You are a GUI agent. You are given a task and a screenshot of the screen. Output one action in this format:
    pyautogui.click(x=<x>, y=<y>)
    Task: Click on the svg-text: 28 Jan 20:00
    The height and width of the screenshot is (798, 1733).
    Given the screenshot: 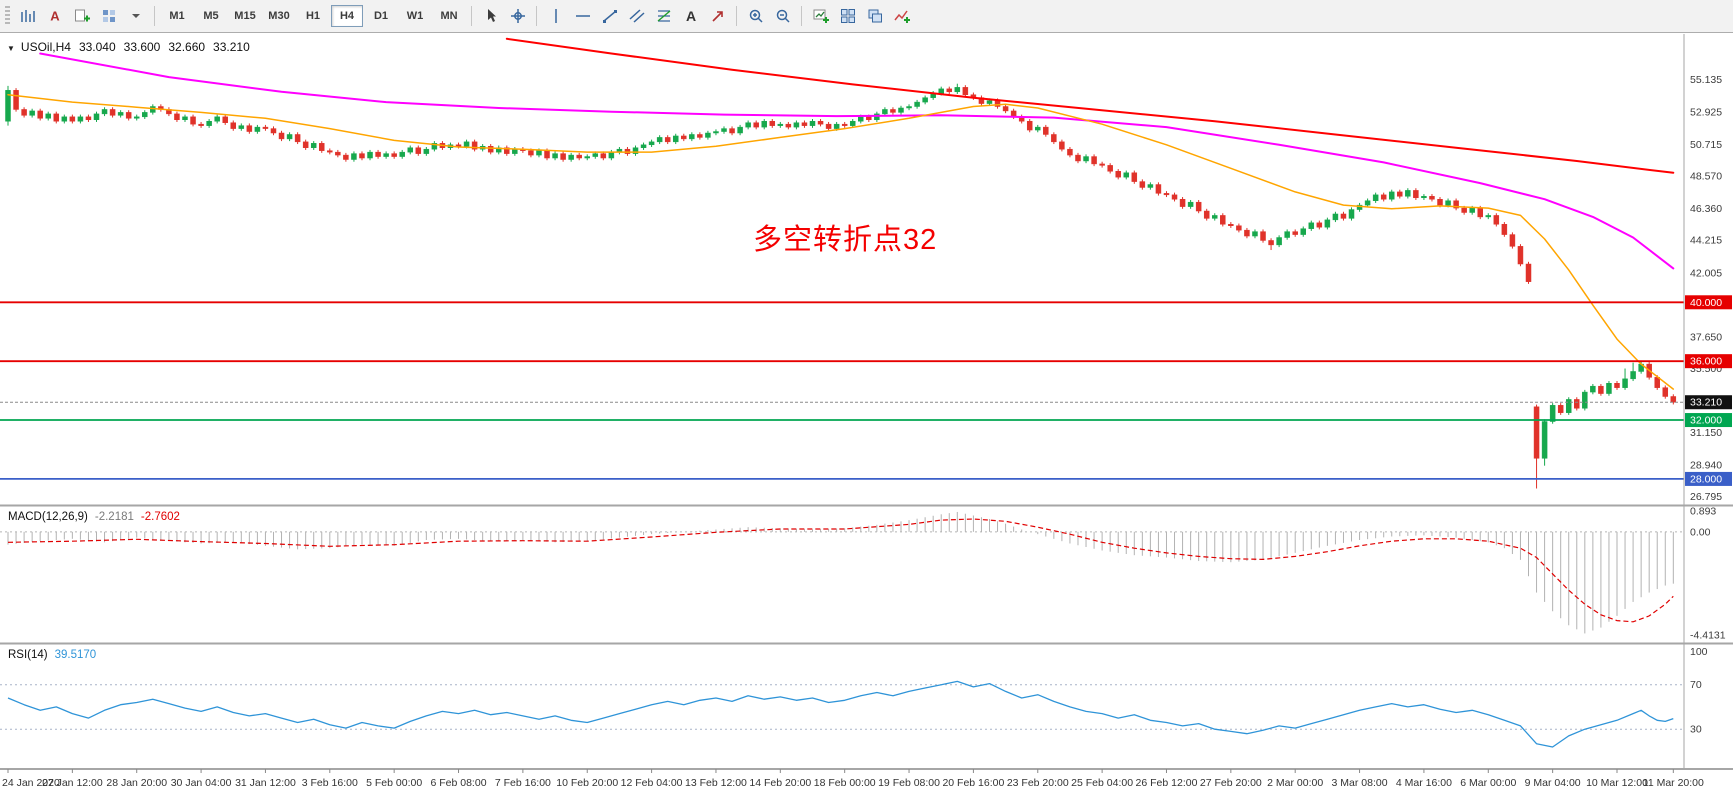 What is the action you would take?
    pyautogui.click(x=136, y=783)
    